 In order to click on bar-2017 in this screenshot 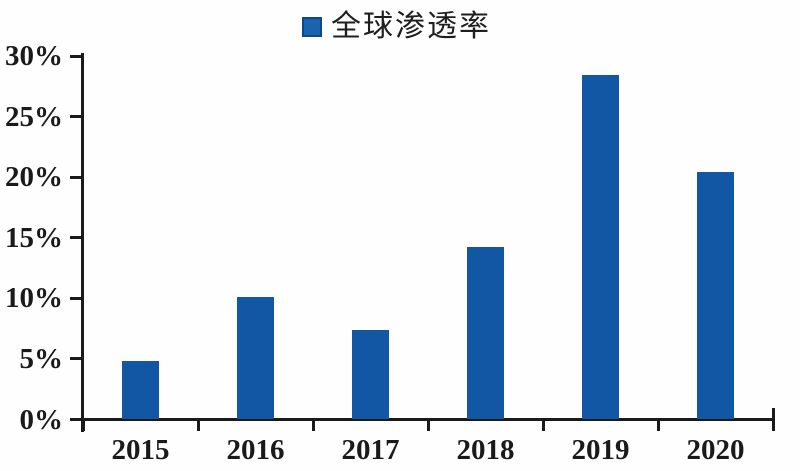, I will do `click(370, 374)`.